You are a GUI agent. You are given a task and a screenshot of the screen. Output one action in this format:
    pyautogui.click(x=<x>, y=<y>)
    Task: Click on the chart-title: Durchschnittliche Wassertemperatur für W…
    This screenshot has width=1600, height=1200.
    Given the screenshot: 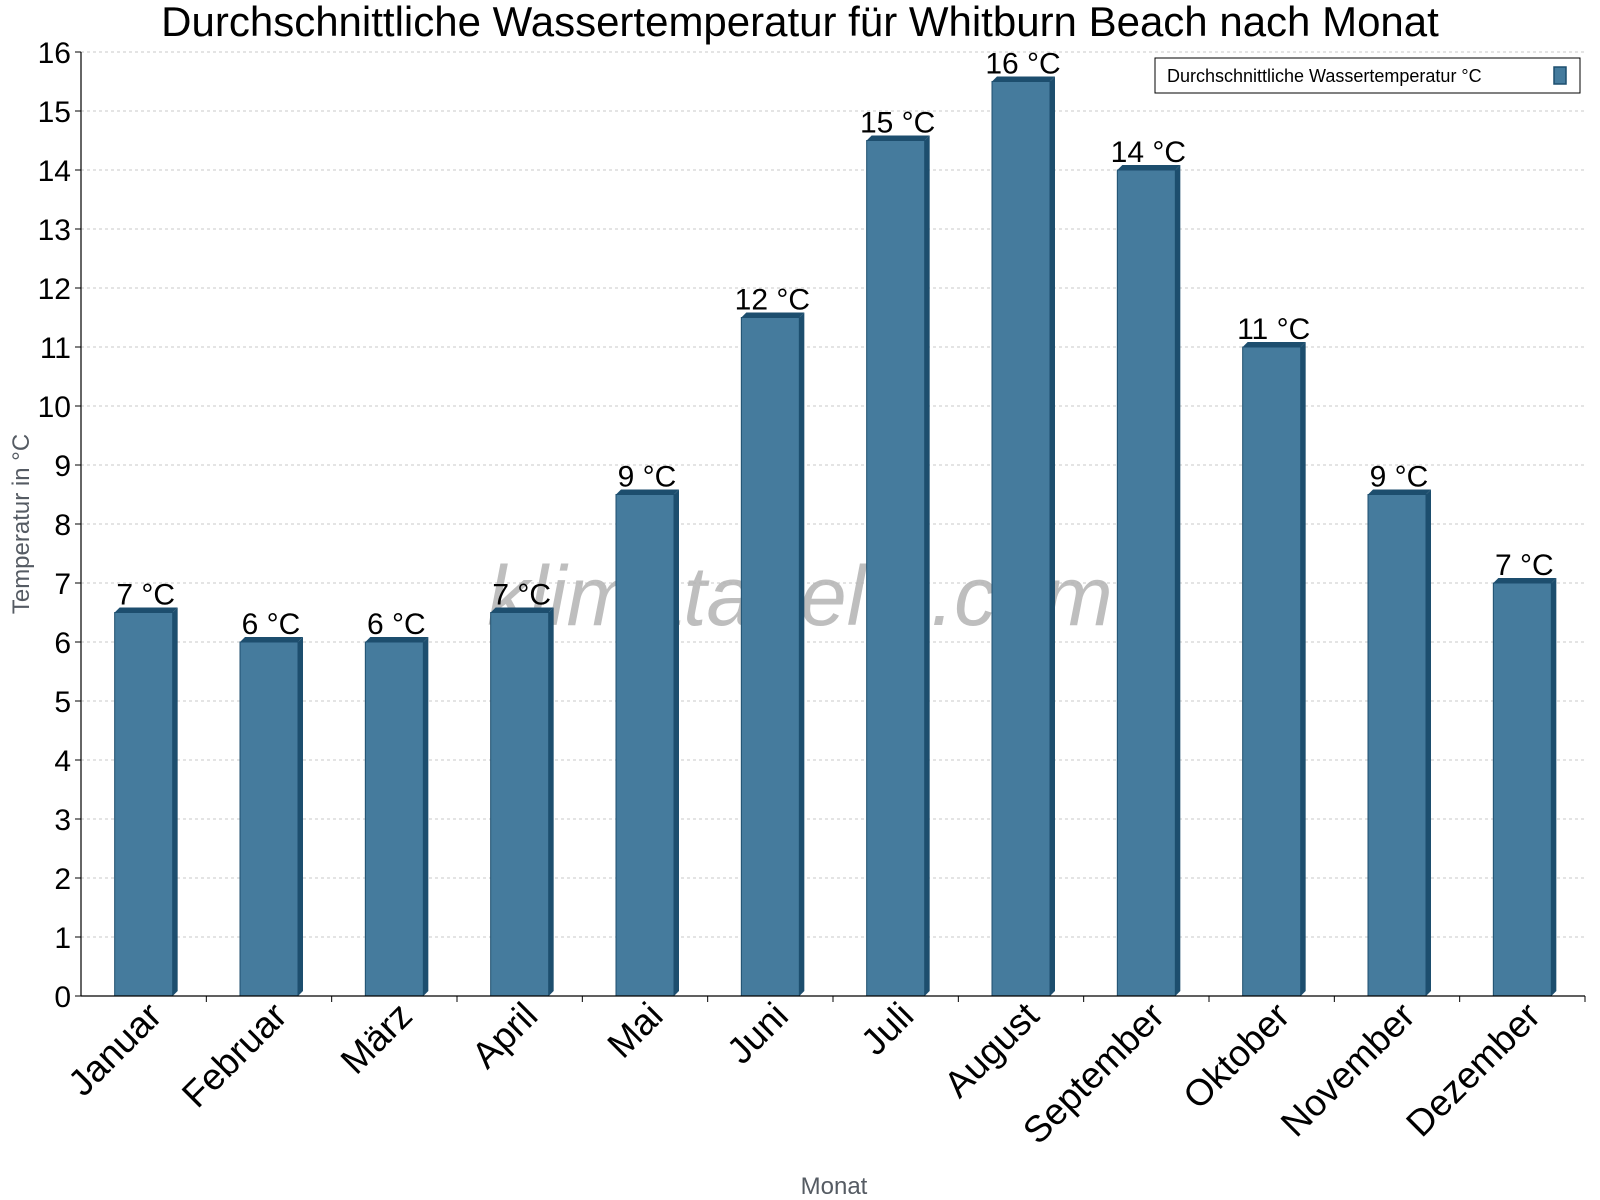 What is the action you would take?
    pyautogui.click(x=800, y=22)
    